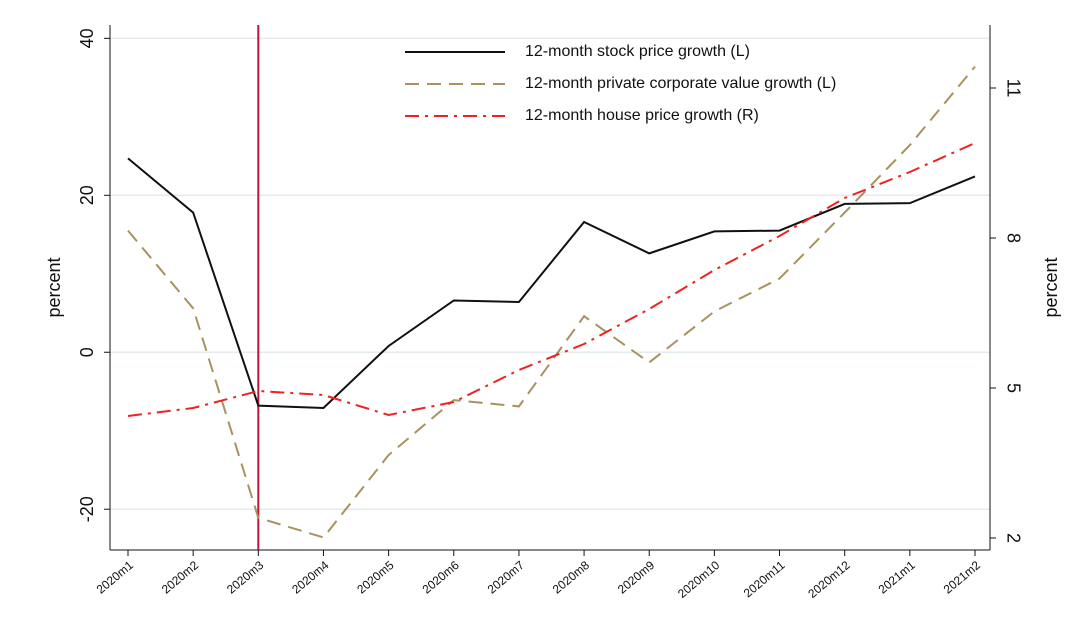  What do you see at coordinates (571, 577) in the screenshot?
I see `x-tick-label: 2020m8` at bounding box center [571, 577].